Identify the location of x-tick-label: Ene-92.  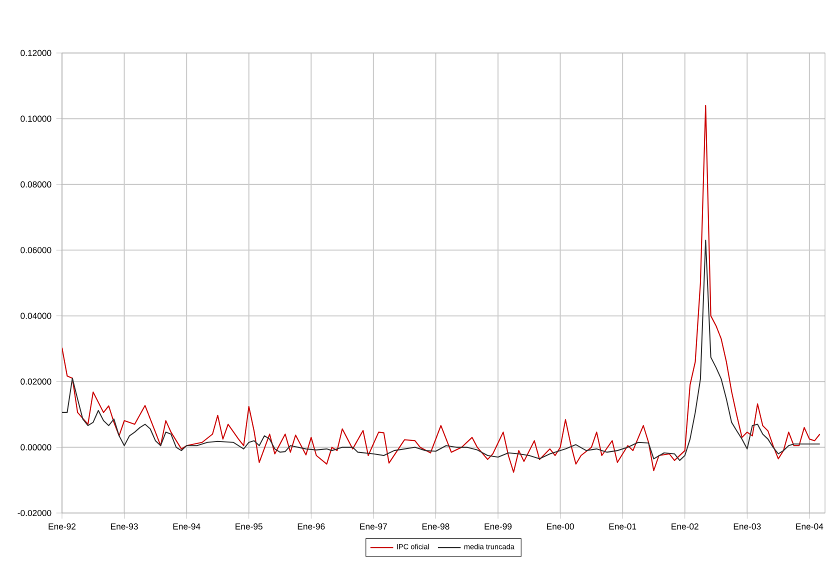
(62, 526).